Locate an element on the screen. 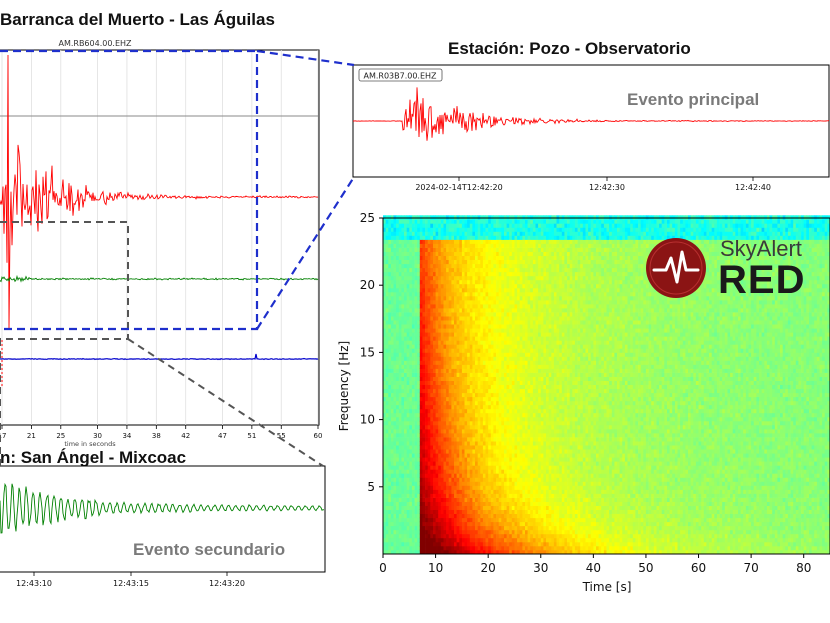 Image resolution: width=830 pixels, height=623 pixels. skyalert-logo-icon is located at coordinates (676, 268).